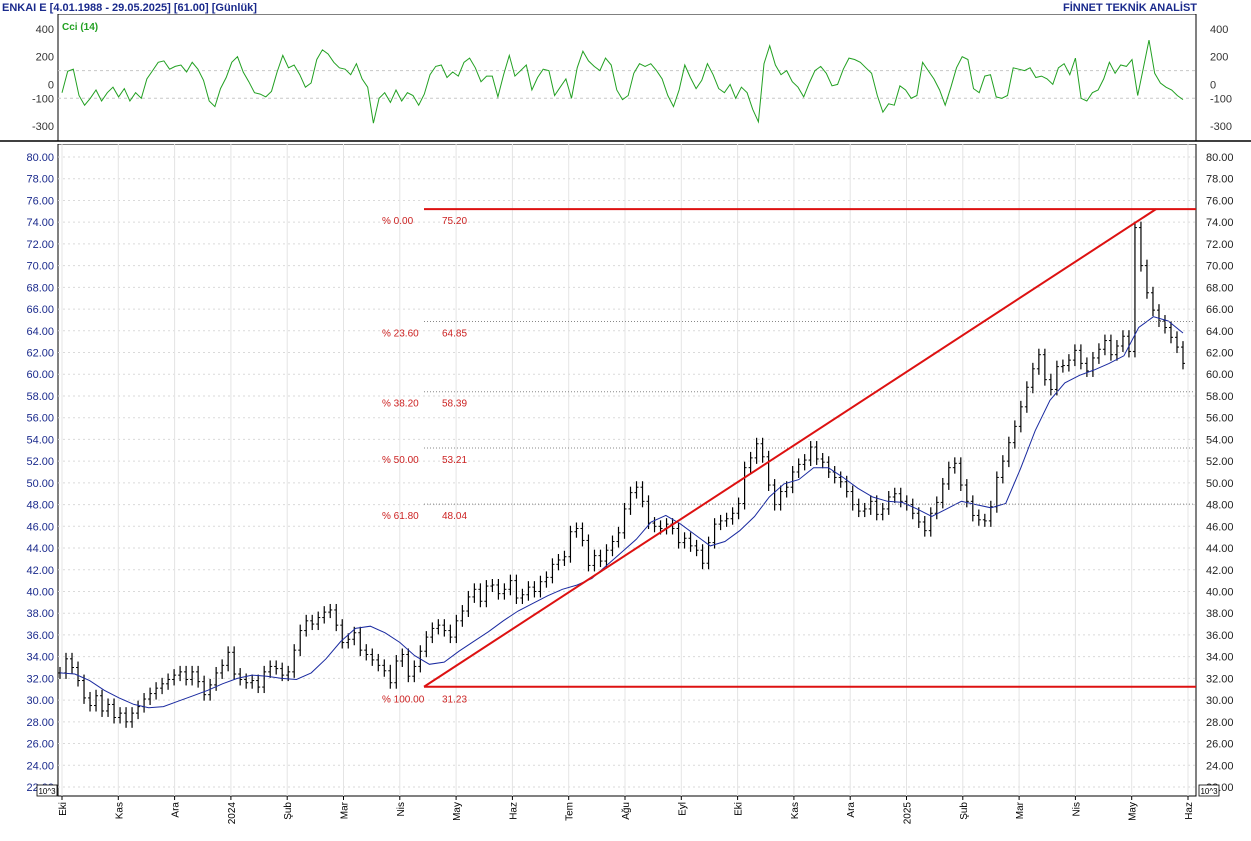 The height and width of the screenshot is (841, 1251). Describe the element at coordinates (398, 221) in the screenshot. I see `fib-percent-label: % 0.00` at that location.